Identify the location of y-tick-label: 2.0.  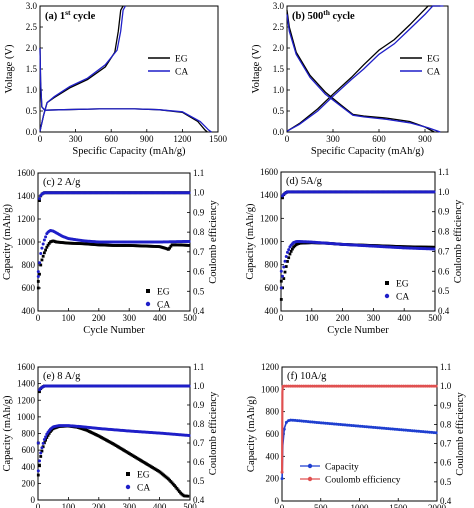
(32, 48).